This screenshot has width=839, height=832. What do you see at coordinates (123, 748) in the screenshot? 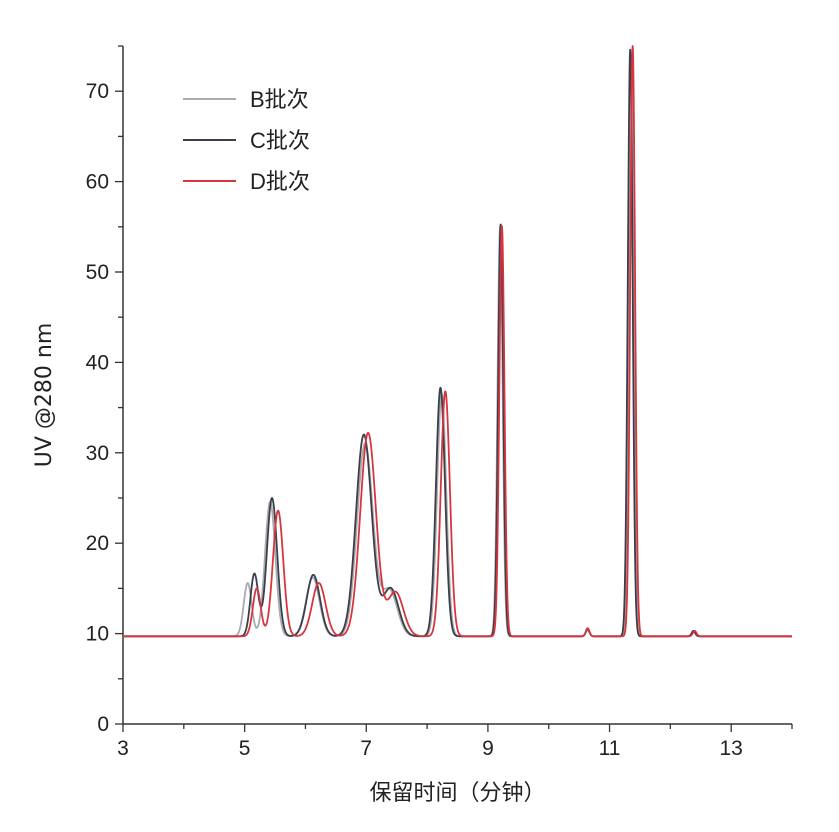
I see `x-tick-label: 3` at bounding box center [123, 748].